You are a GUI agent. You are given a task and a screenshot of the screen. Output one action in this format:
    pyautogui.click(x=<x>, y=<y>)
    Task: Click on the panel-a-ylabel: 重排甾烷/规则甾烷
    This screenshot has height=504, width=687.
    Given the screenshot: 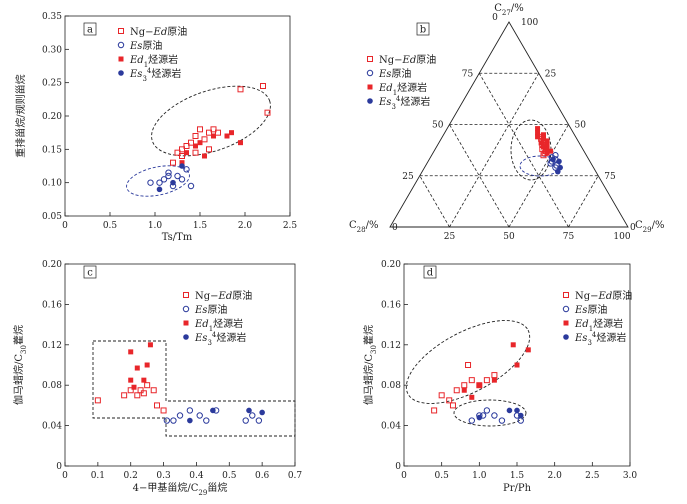 What is the action you would take?
    pyautogui.click(x=20, y=115)
    